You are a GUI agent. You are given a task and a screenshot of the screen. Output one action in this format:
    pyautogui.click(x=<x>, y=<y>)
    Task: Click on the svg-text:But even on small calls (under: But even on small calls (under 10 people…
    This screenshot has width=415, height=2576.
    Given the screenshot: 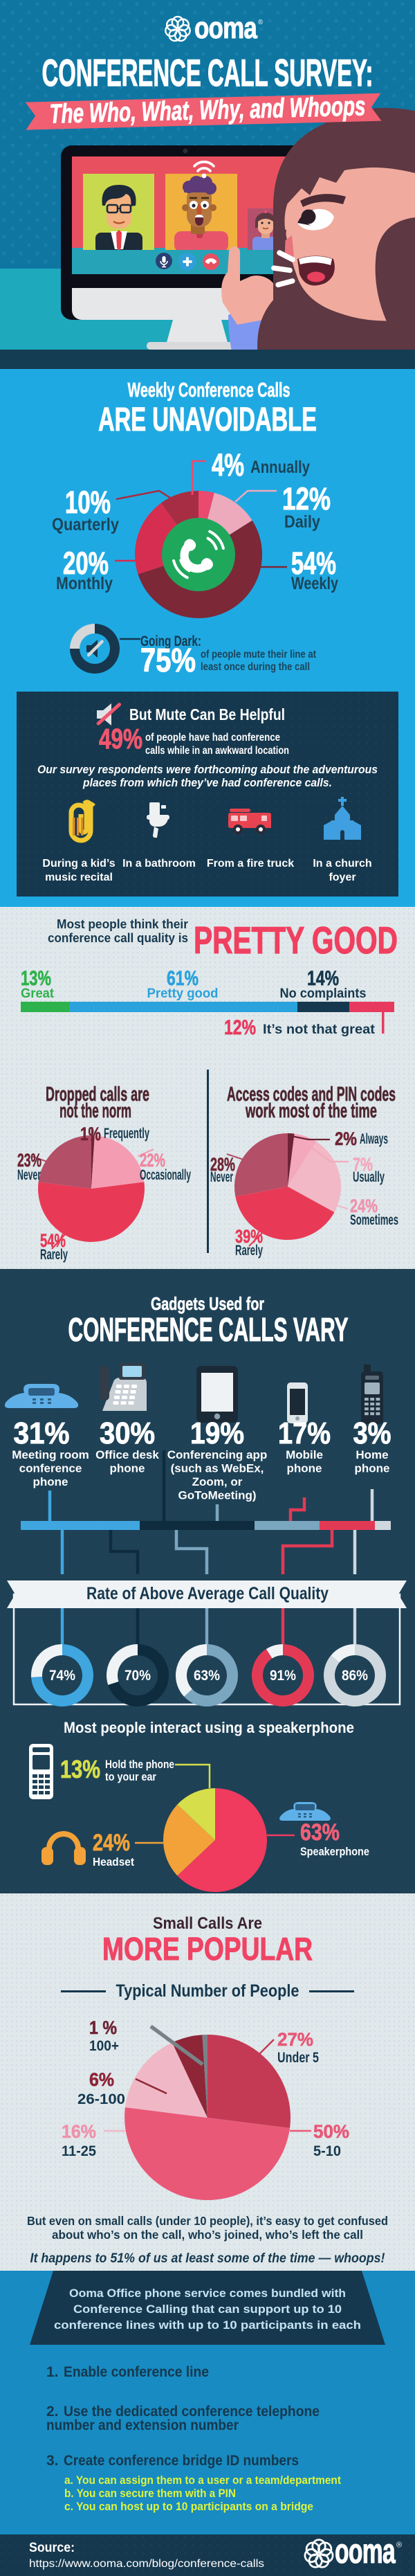 What is the action you would take?
    pyautogui.click(x=207, y=2221)
    